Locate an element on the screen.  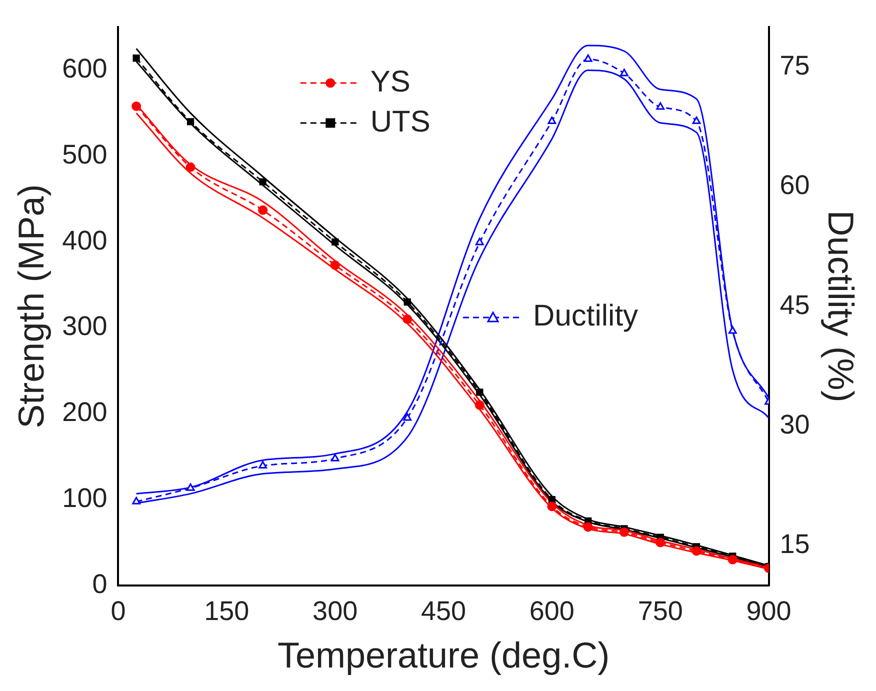
y2-tick-label: 30 is located at coordinates (795, 424).